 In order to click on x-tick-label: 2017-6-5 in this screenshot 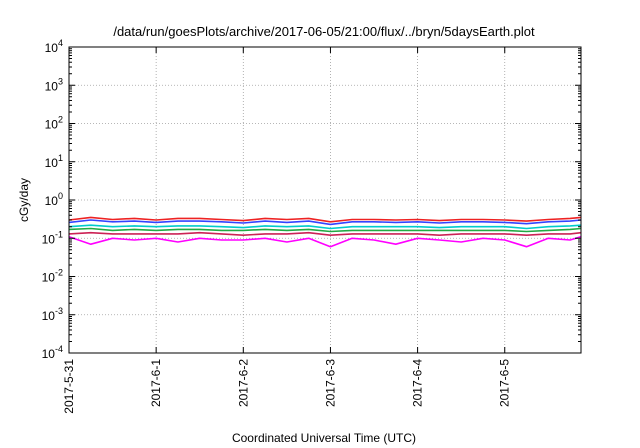, I will do `click(505, 383)`.